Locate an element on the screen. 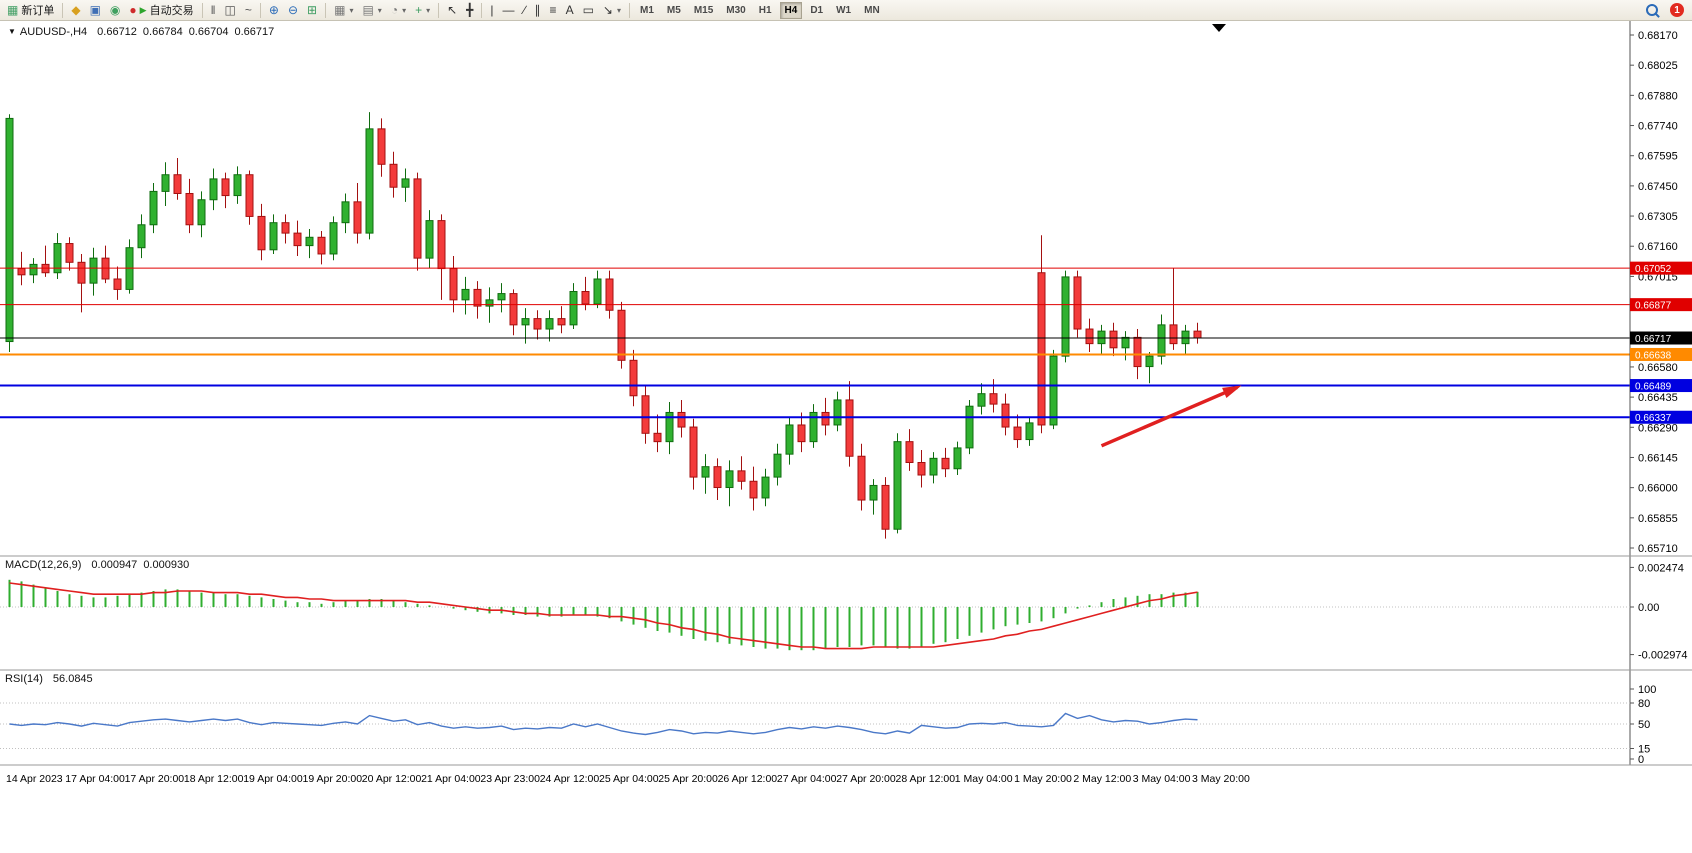 The image size is (1692, 853). time-axis-label: 27 Apr 20:00 is located at coordinates (866, 779).